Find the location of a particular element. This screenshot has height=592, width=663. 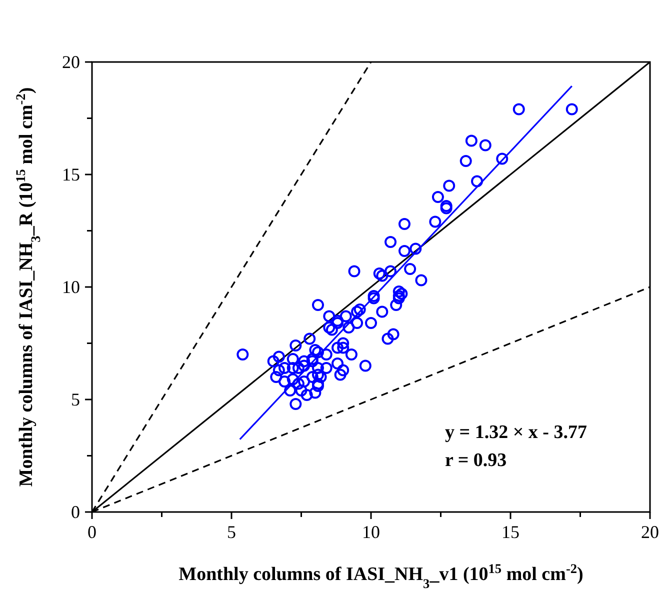

y-tick-label: 15 is located at coordinates (71, 174).